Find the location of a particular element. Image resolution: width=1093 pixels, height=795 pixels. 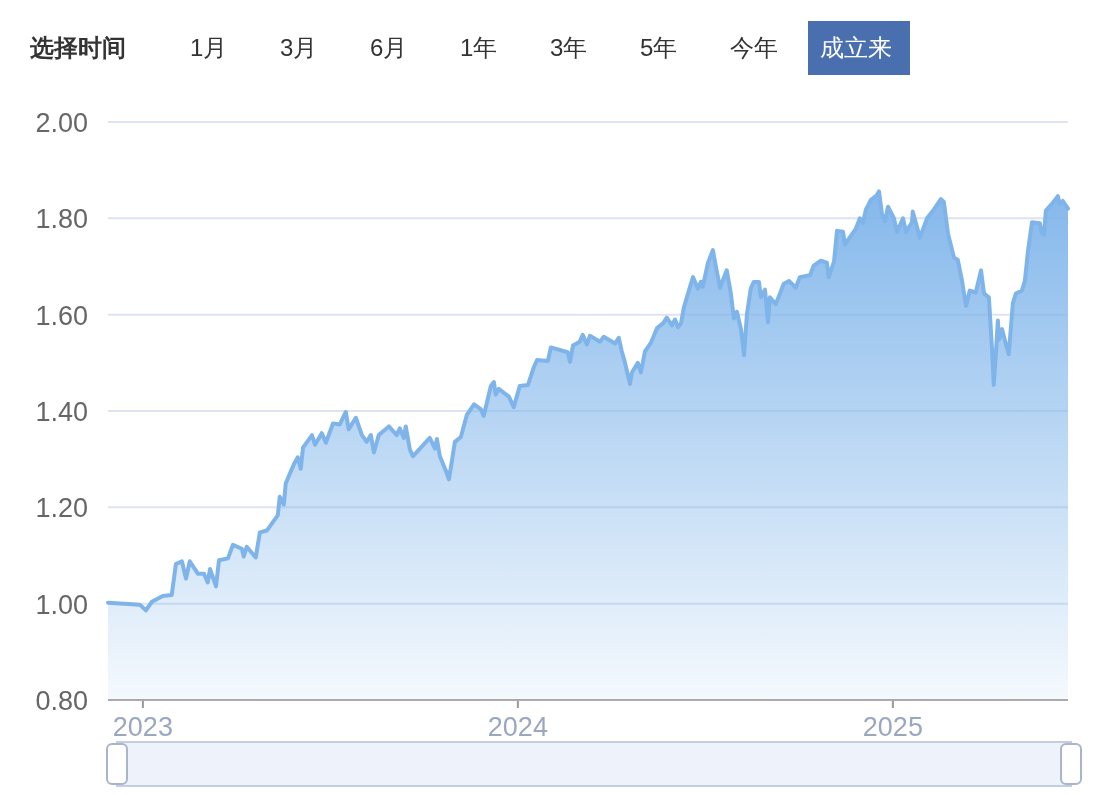

category-label: 3月 is located at coordinates (299, 47).